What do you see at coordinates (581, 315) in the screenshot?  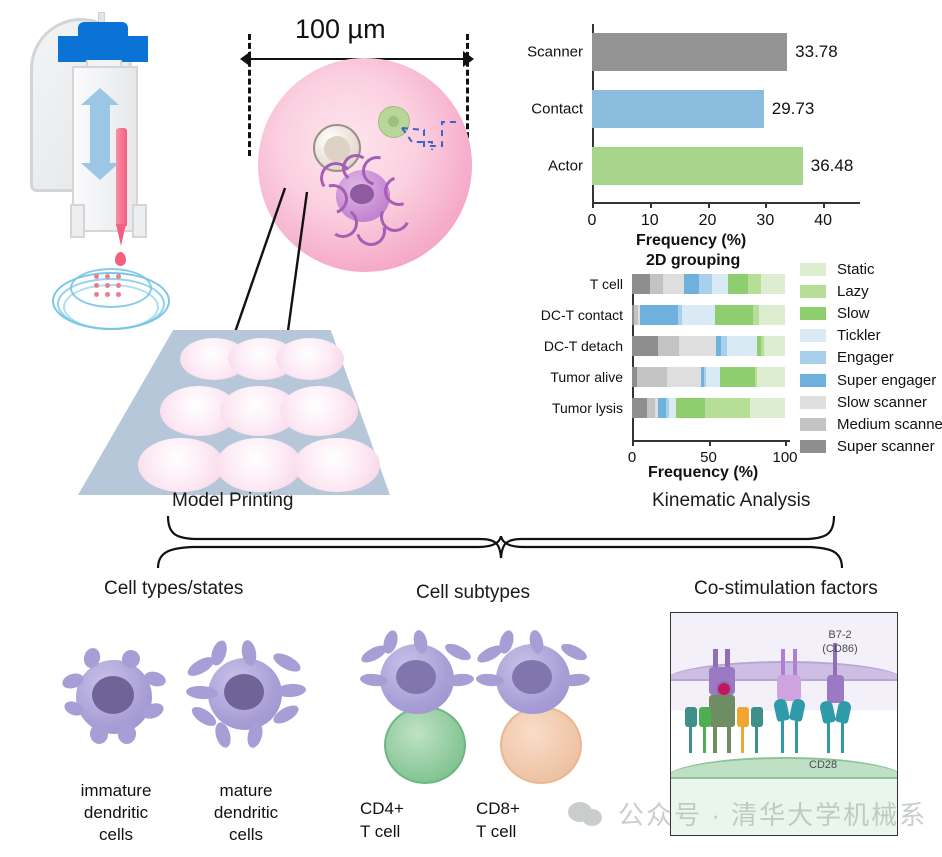 I see `stacked-category-label: DC-T contact` at bounding box center [581, 315].